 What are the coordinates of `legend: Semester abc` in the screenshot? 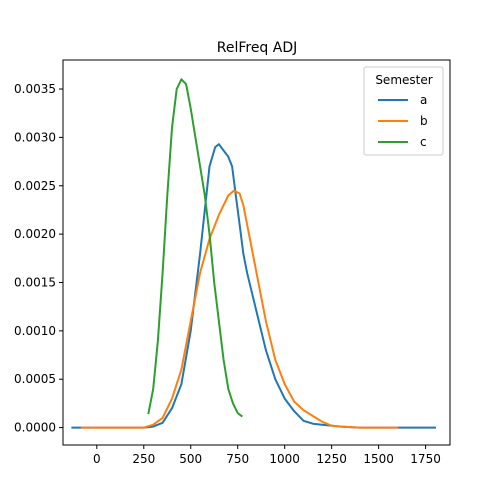 It's located at (403, 111).